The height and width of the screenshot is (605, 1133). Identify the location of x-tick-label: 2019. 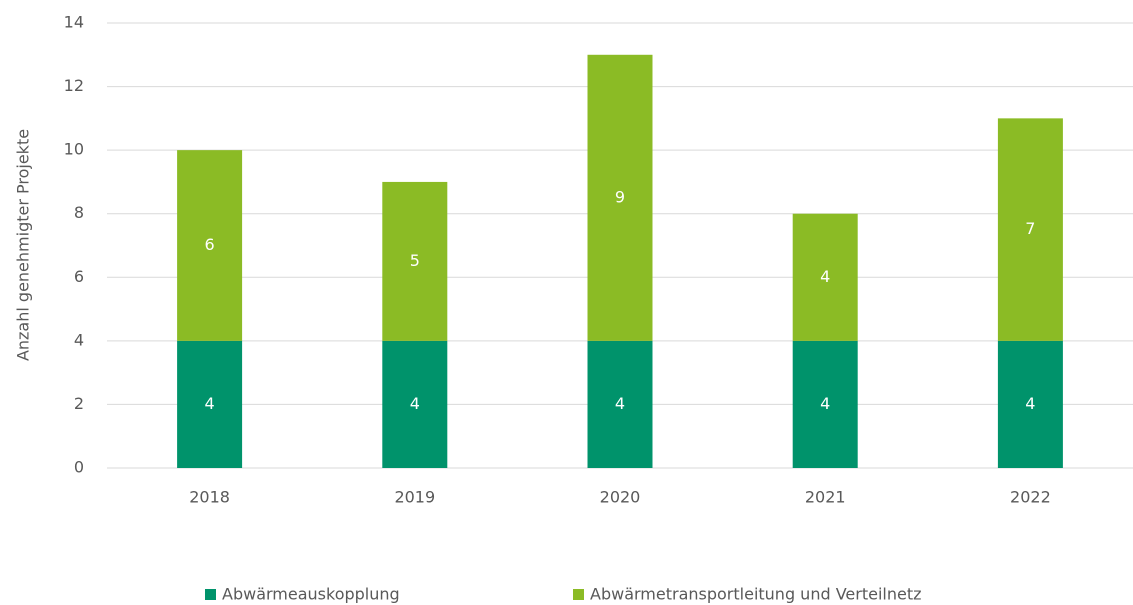
(414, 497).